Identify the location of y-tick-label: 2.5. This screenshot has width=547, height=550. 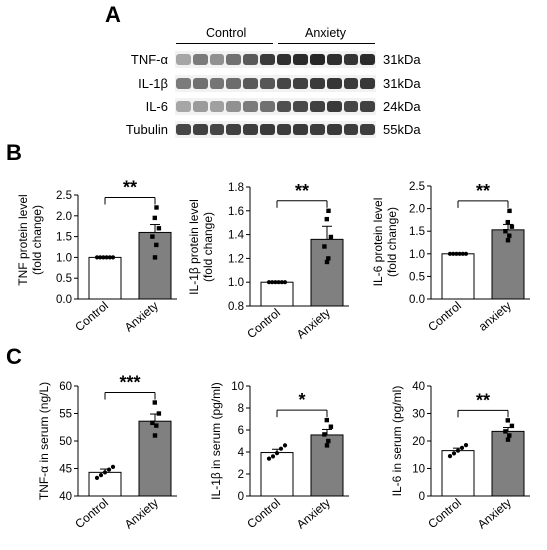
(417, 187).